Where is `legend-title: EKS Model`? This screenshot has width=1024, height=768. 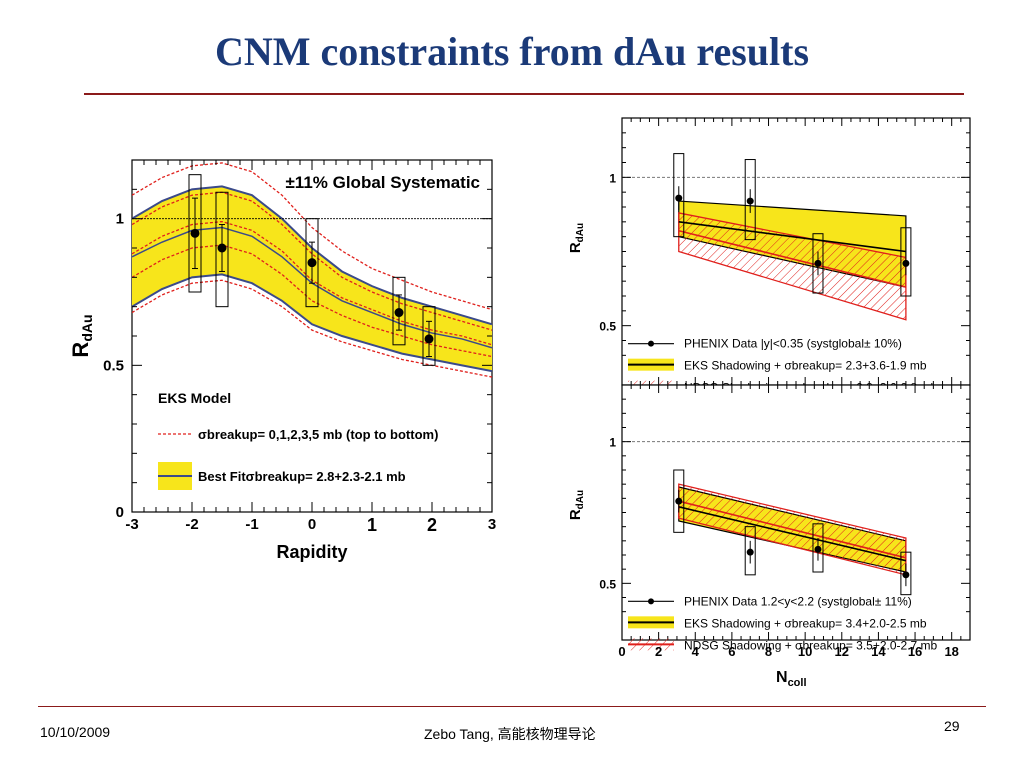 legend-title: EKS Model is located at coordinates (194, 398).